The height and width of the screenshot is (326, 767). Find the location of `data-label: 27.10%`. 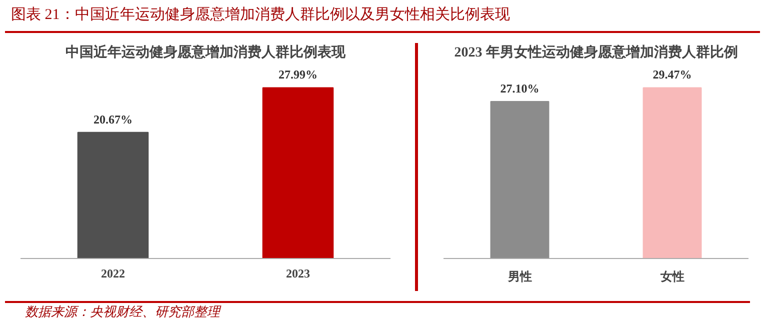

data-label: 27.10% is located at coordinates (520, 88).